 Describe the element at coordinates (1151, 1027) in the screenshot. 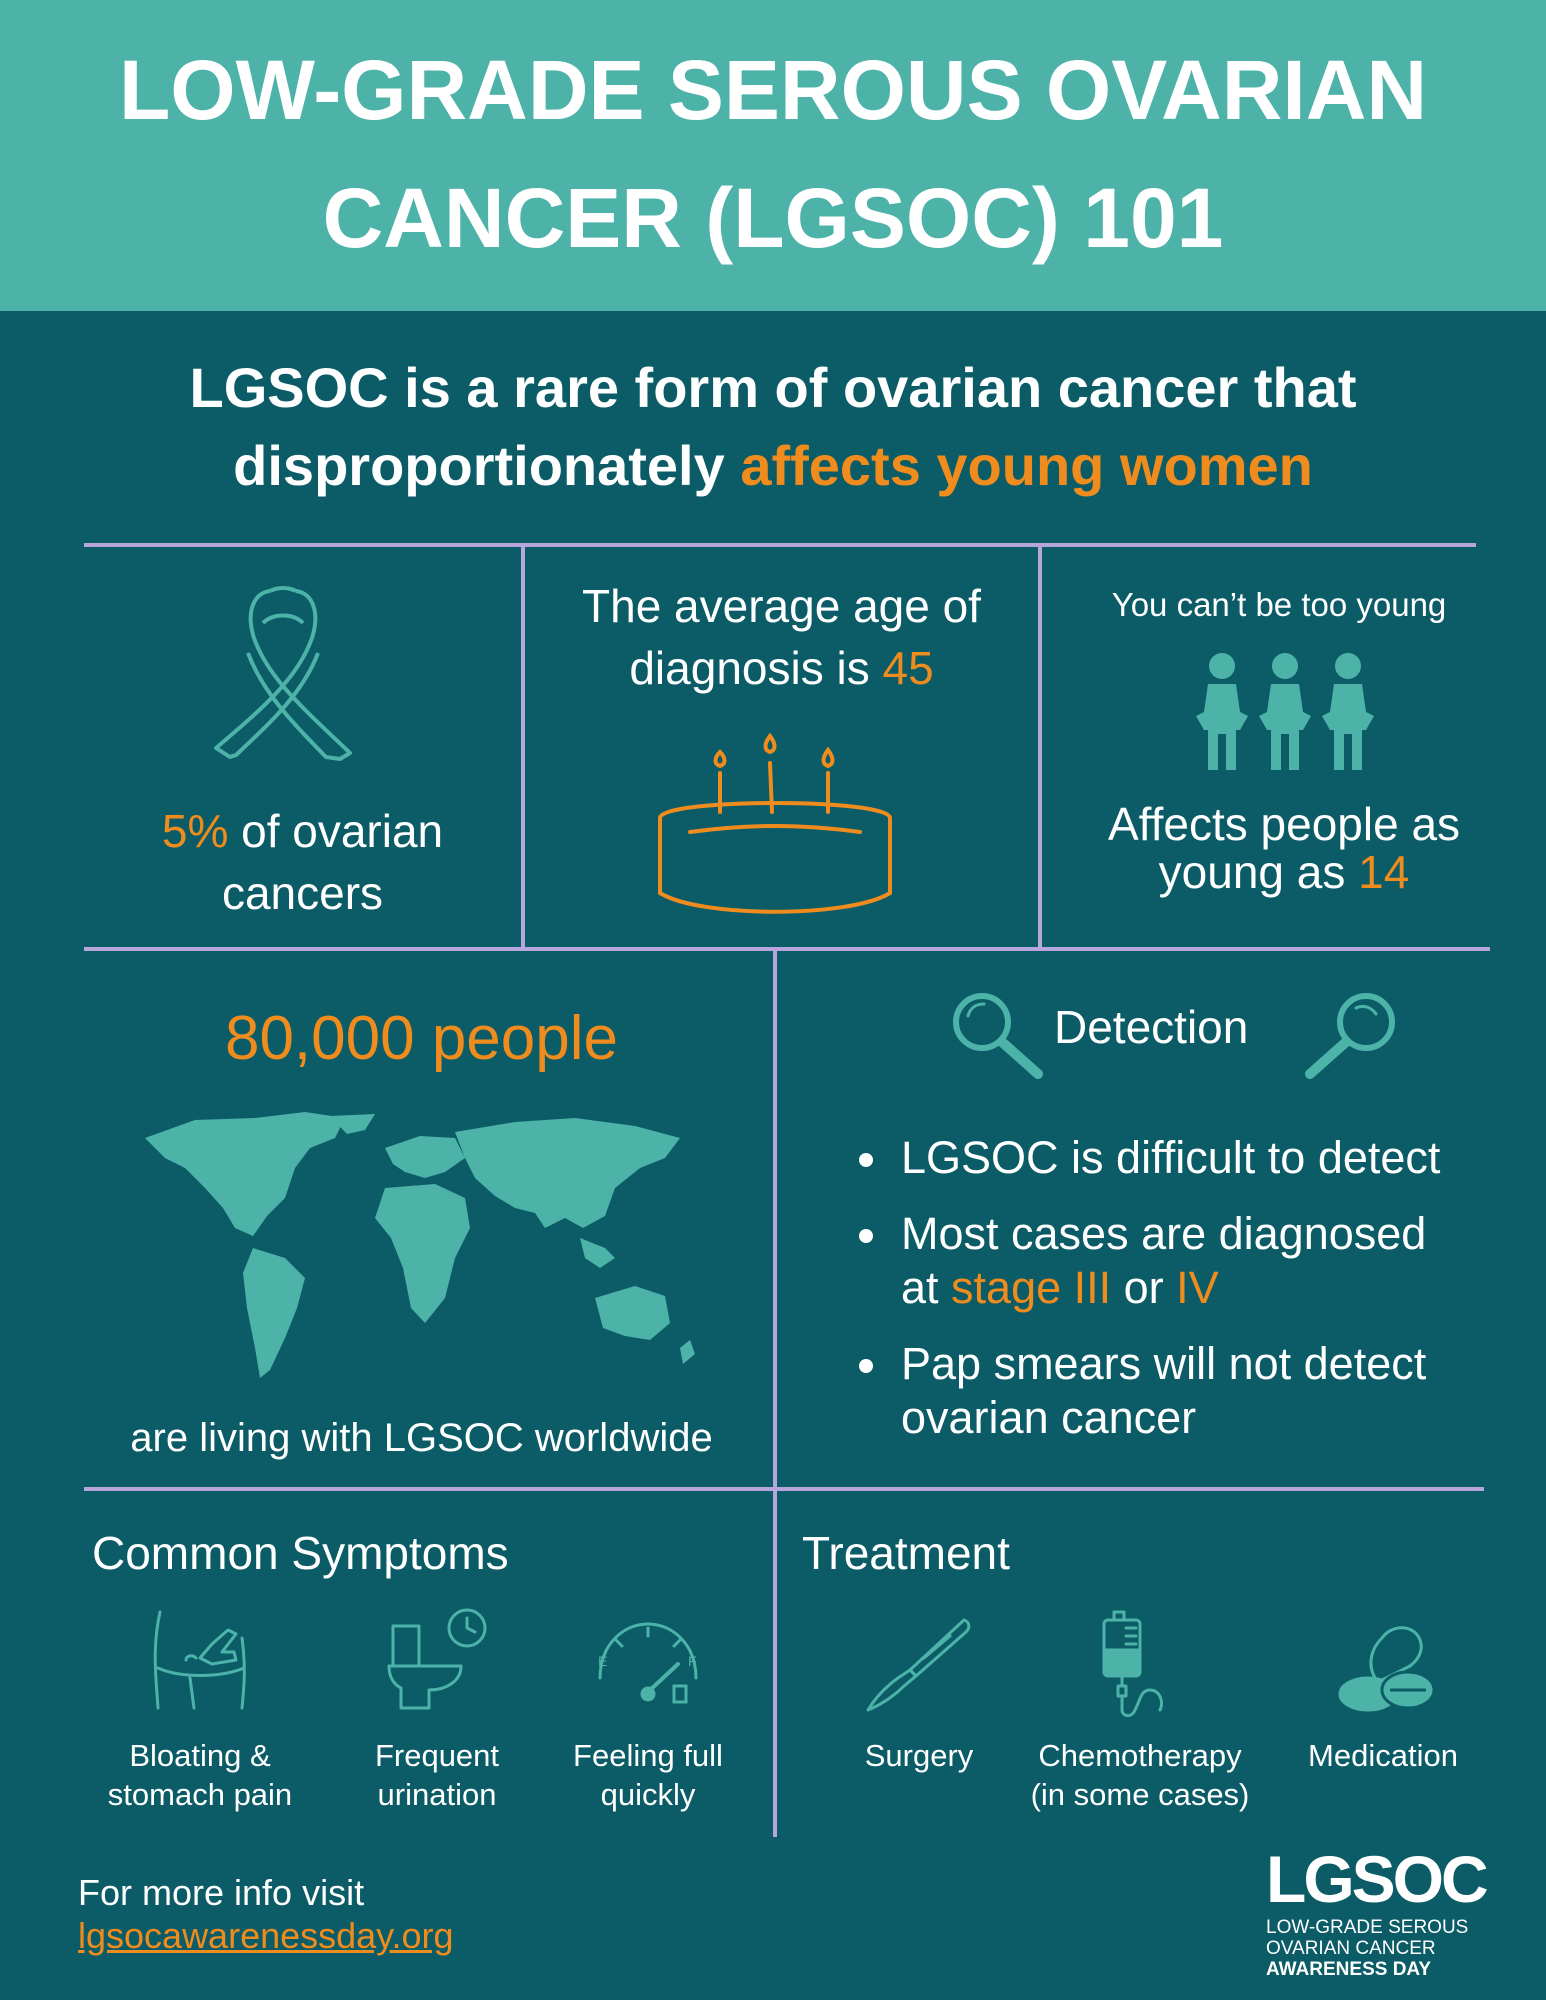

I see `detection-title: Detection` at that location.